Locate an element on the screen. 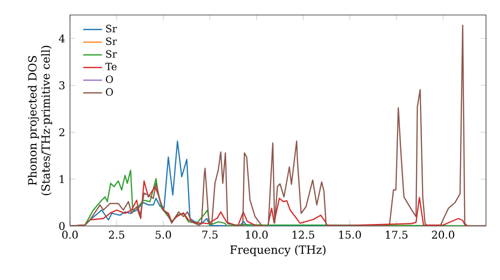 This screenshot has height=280, width=500. x-tick-label: 0.0 is located at coordinates (70, 234).